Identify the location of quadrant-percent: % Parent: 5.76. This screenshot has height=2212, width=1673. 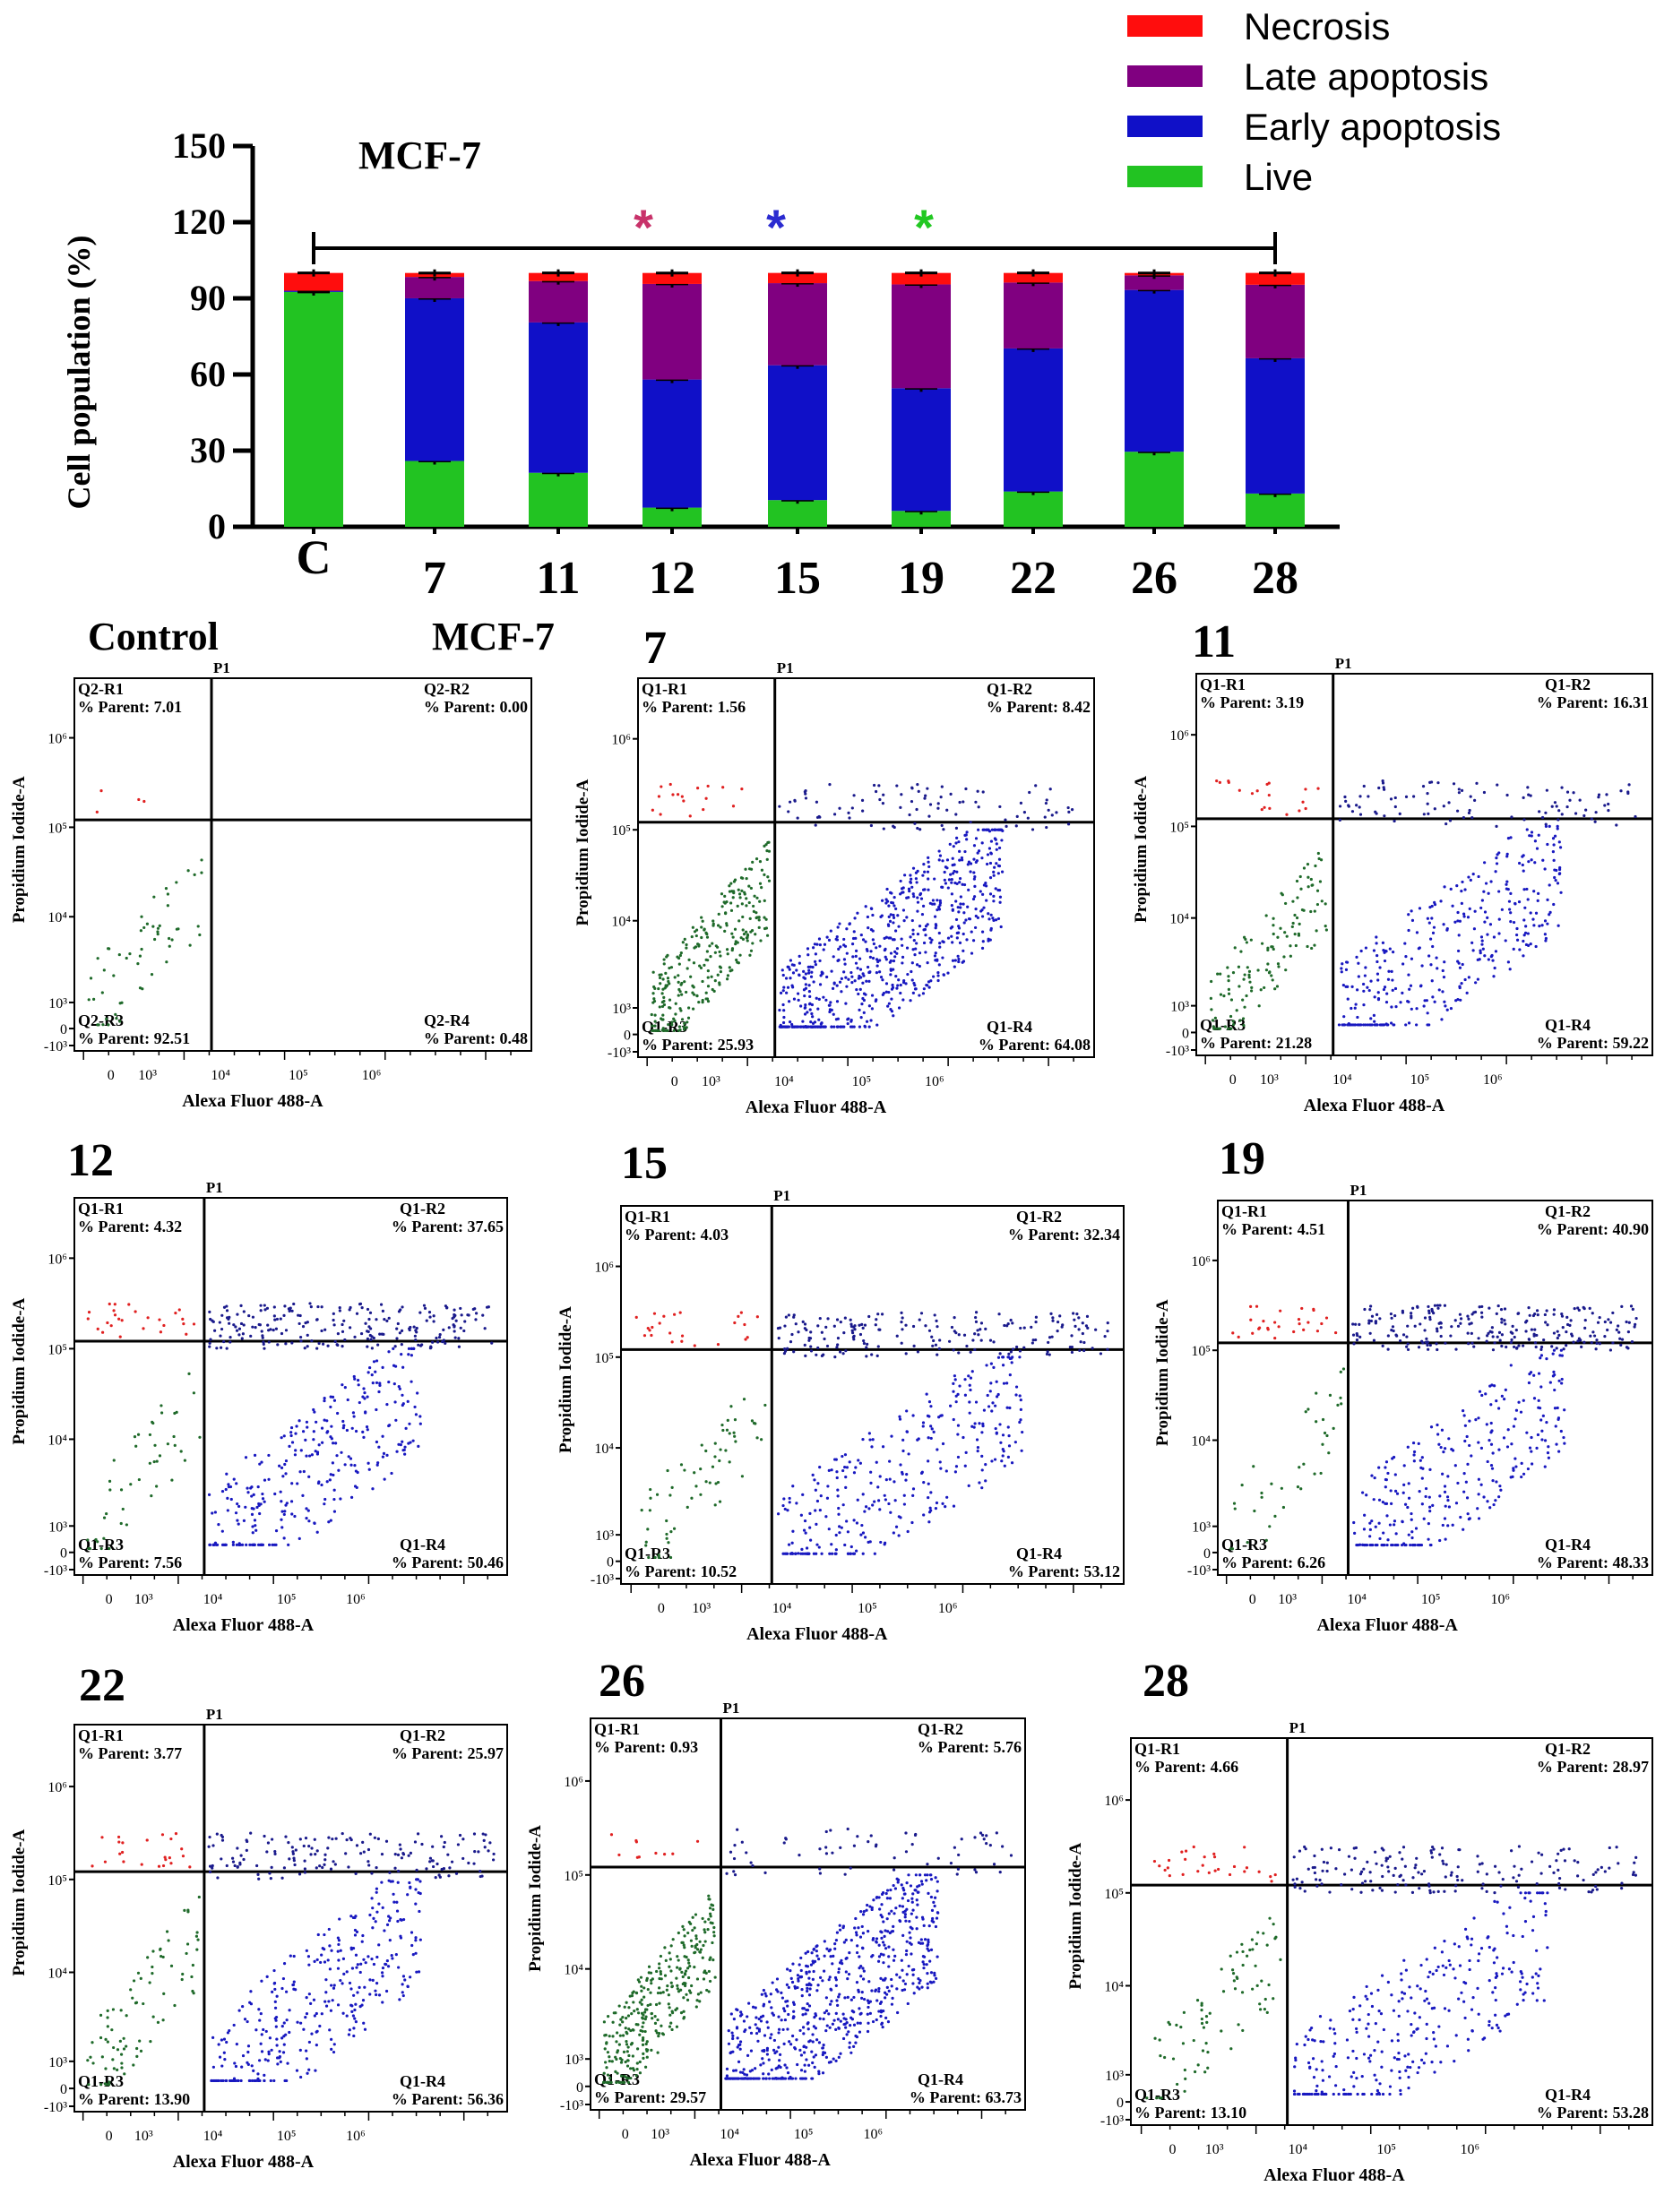
(970, 1747).